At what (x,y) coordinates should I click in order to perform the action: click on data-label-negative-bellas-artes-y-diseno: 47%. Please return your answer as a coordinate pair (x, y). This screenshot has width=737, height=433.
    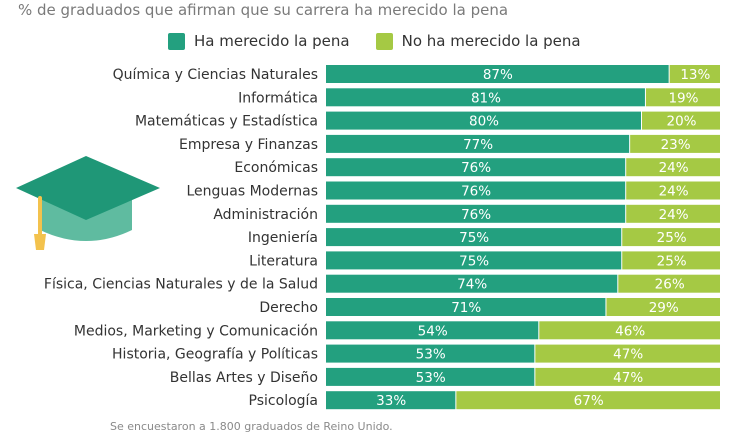
    Looking at the image, I should click on (628, 378).